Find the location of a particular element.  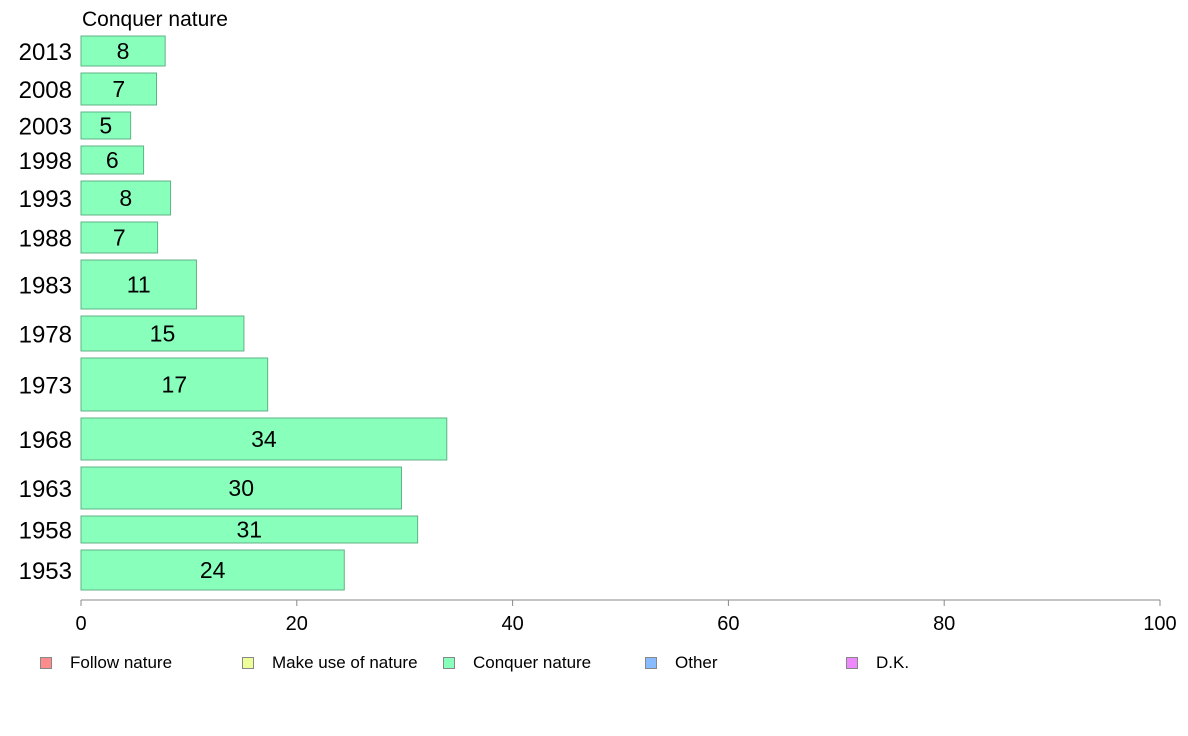

bar-2003 is located at coordinates (106, 125).